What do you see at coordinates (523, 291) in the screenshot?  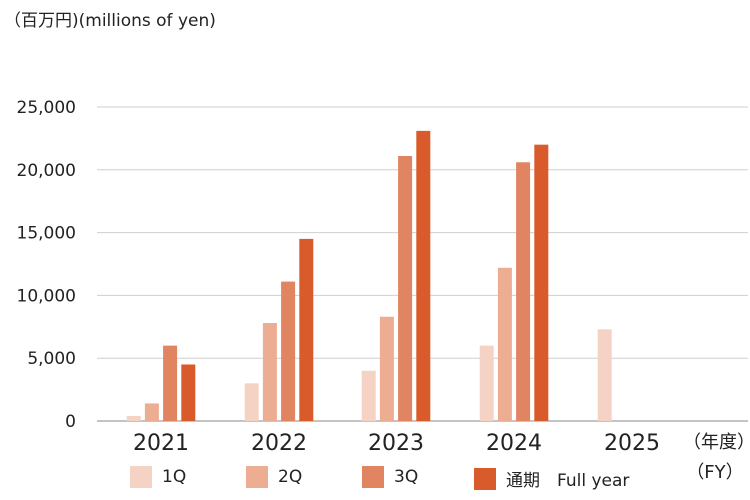 I see `bar-2024-s3` at bounding box center [523, 291].